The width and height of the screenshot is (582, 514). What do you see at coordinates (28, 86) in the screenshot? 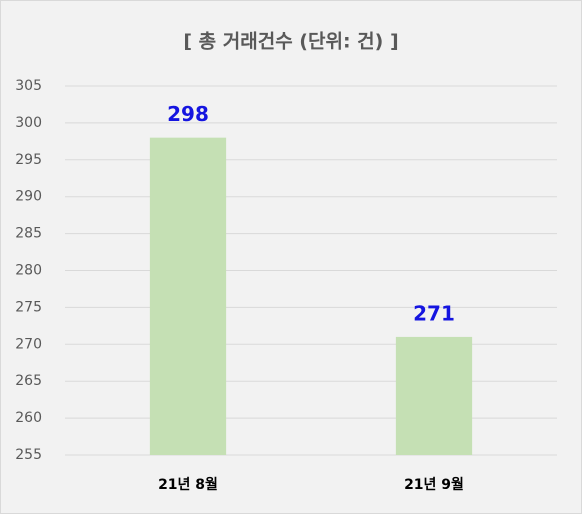
I see `y-tick-label: 305` at bounding box center [28, 86].